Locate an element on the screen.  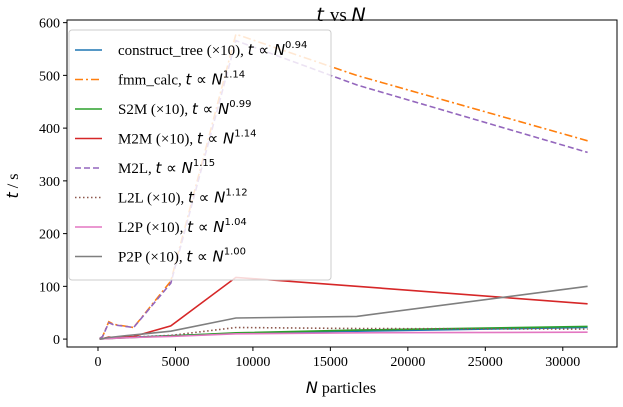
x-axis: 0 5000 10000 15000 20000 25000 30000 is located at coordinates (337, 358).